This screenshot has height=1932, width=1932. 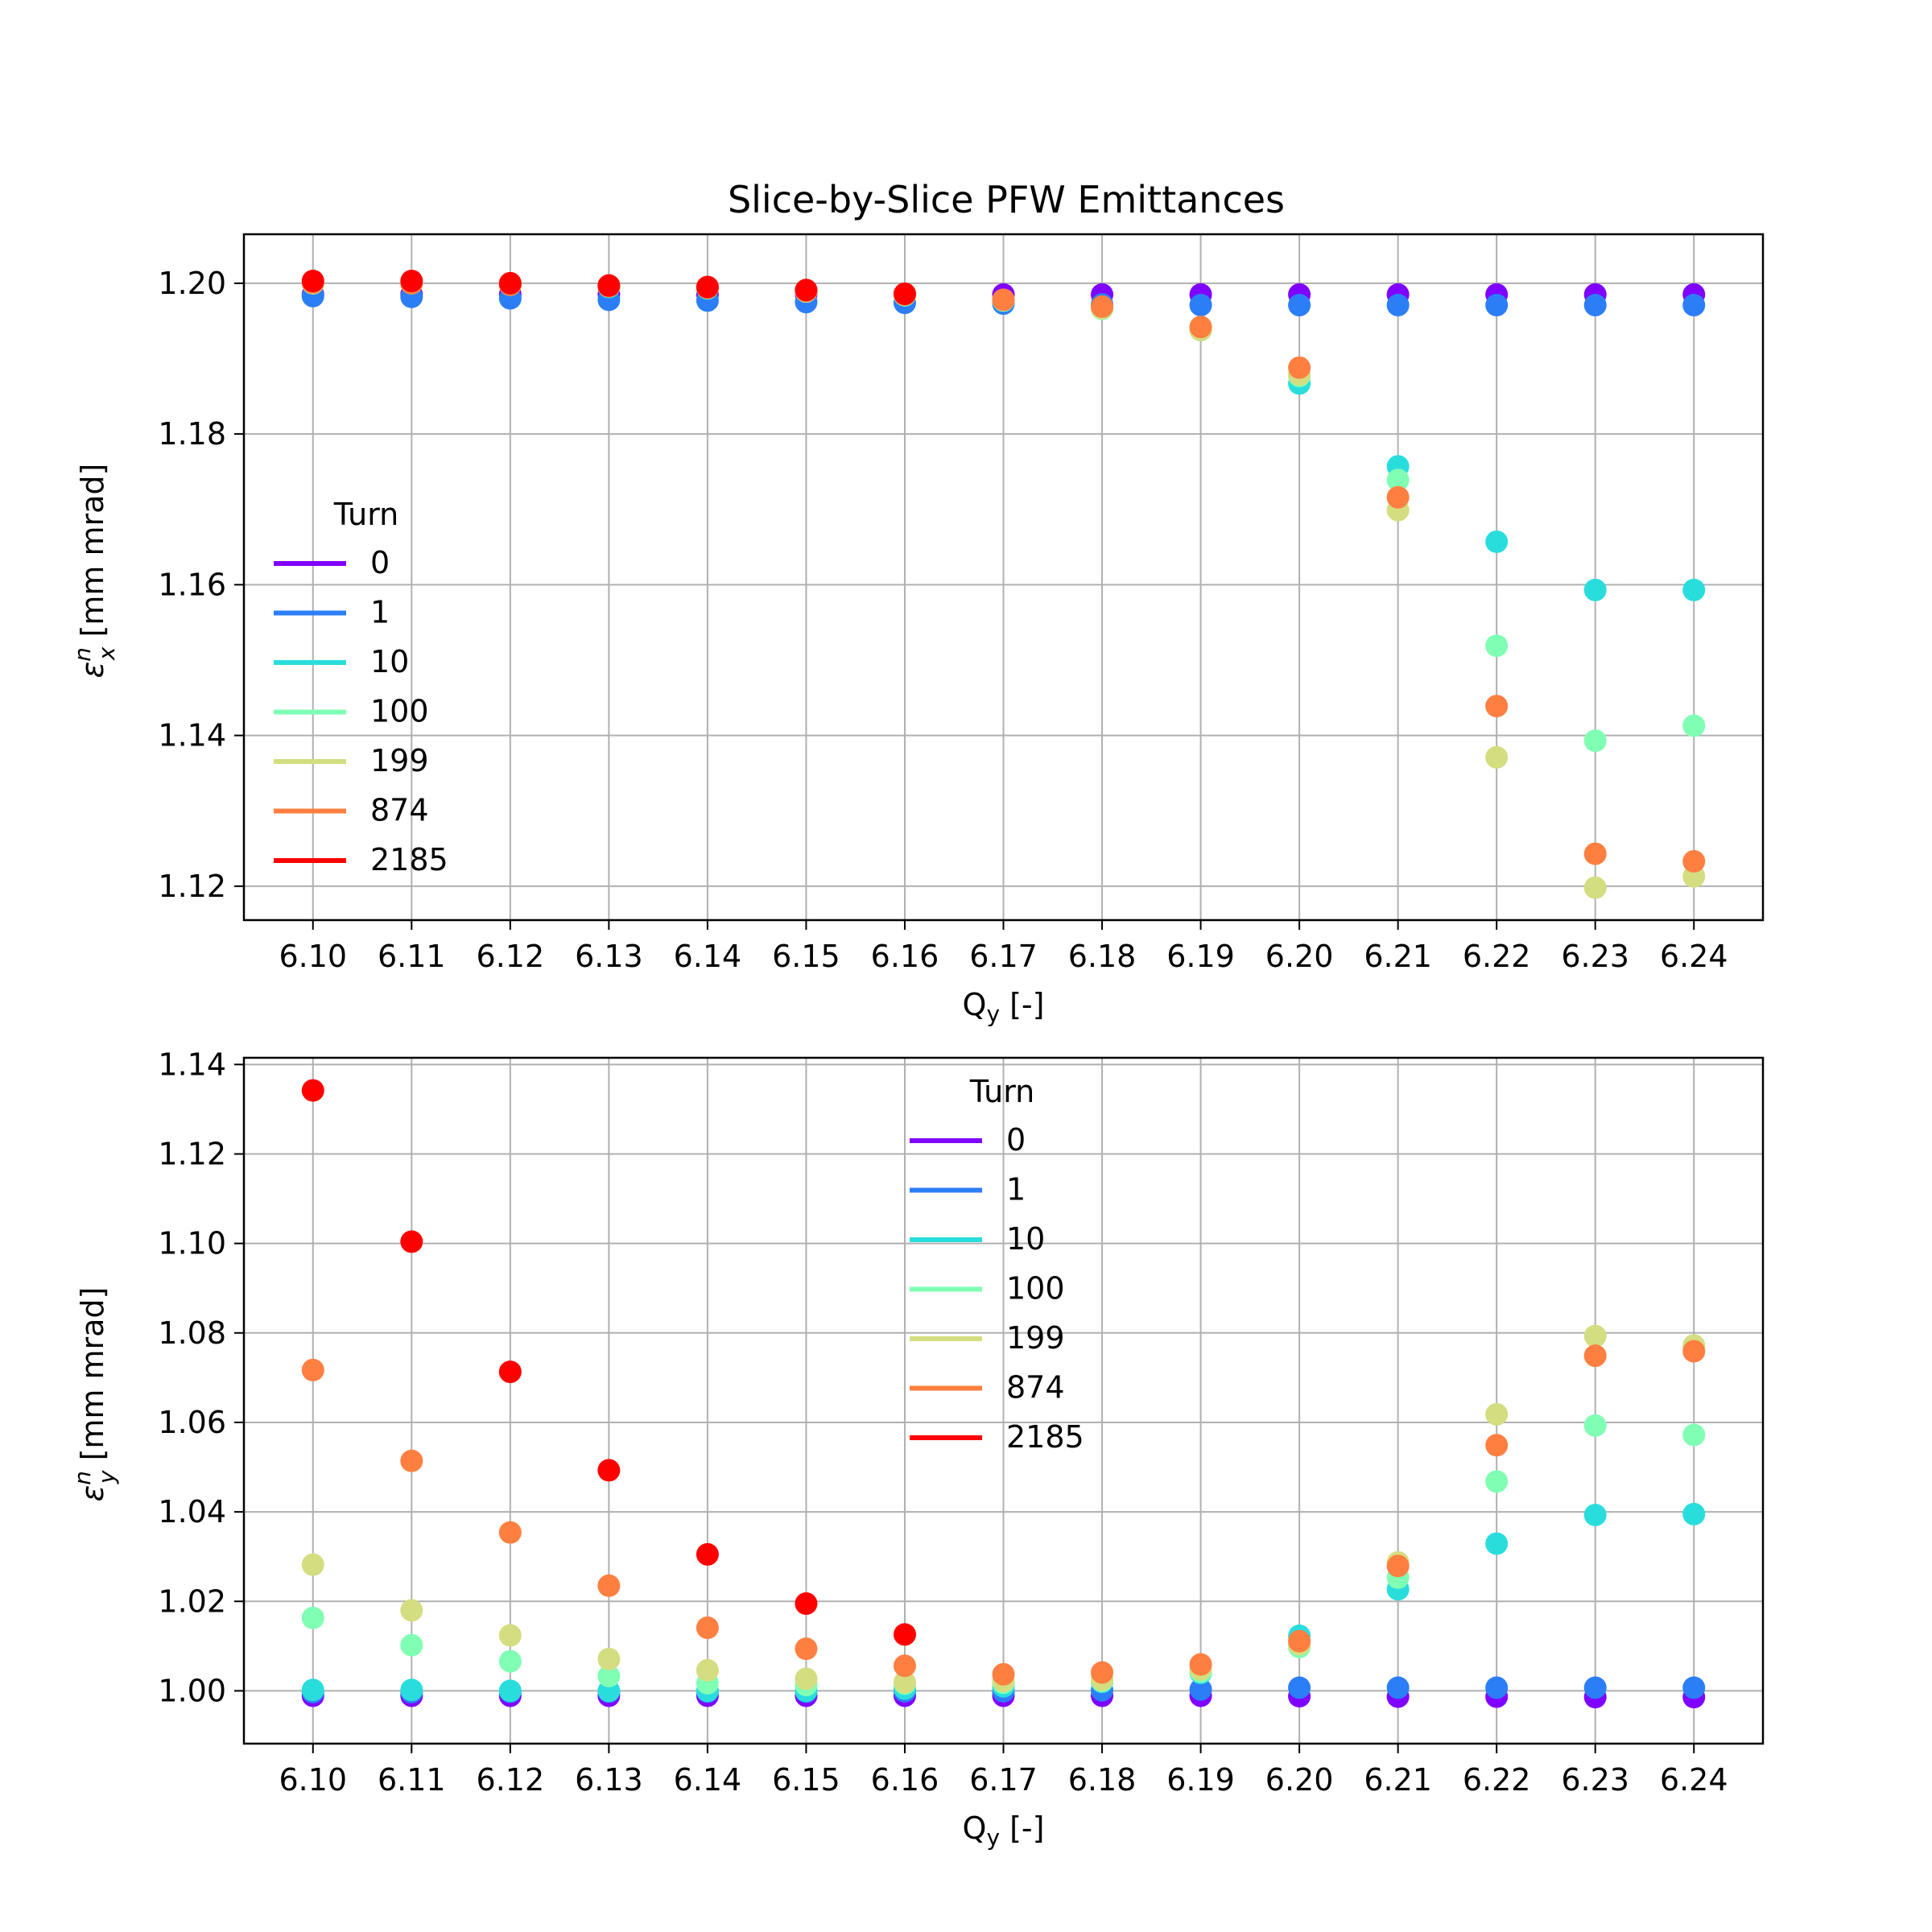 I want to click on bottom-legend-title: Turn, so click(x=1002, y=1091).